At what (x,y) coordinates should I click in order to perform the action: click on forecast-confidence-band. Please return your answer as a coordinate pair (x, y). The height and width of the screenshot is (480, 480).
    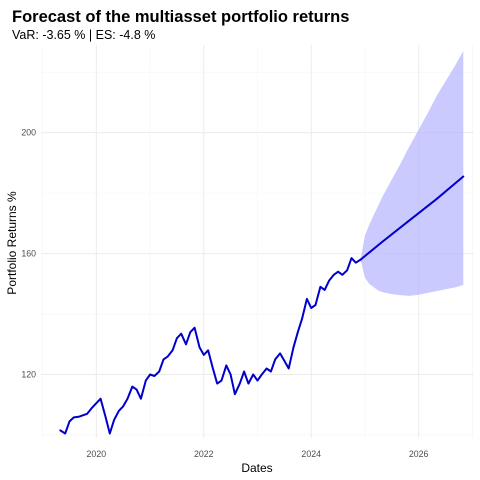
    Looking at the image, I should click on (412, 173).